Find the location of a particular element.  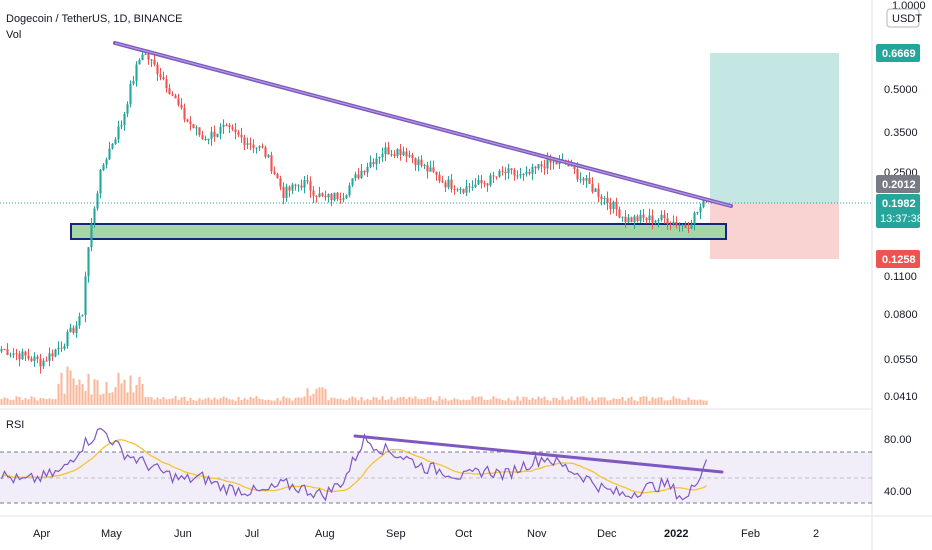

month-may: May is located at coordinates (111, 534).